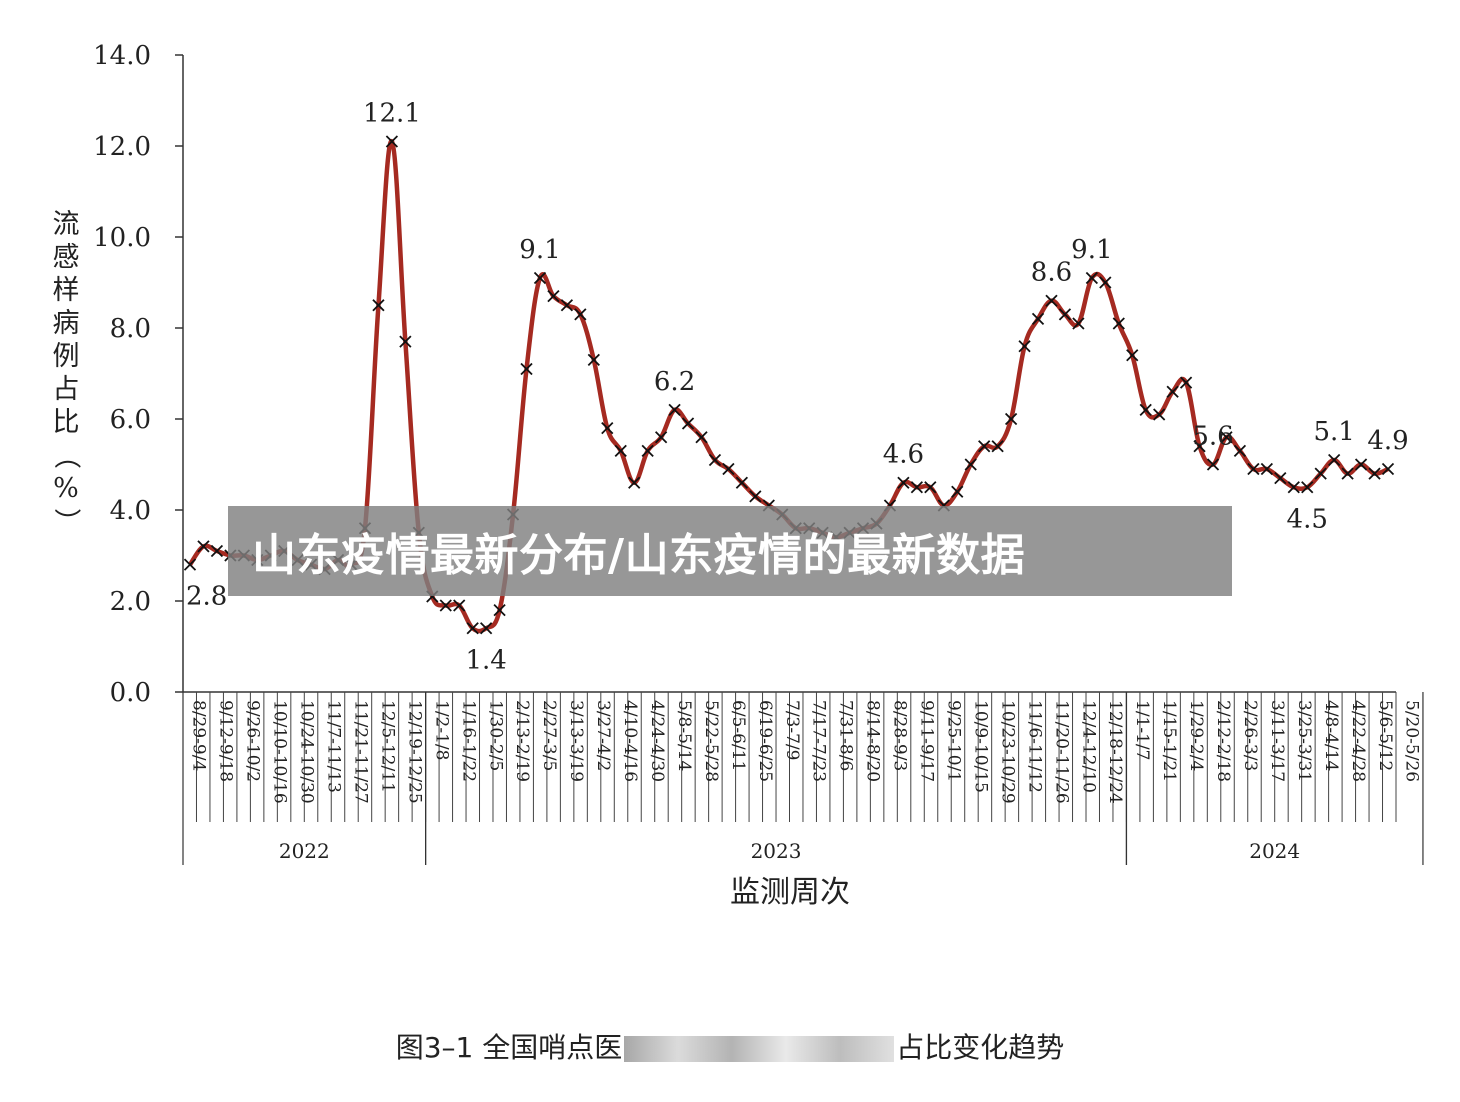  Describe the element at coordinates (873, 741) in the screenshot. I see `x-tick-label: 8/14-8/20` at that location.